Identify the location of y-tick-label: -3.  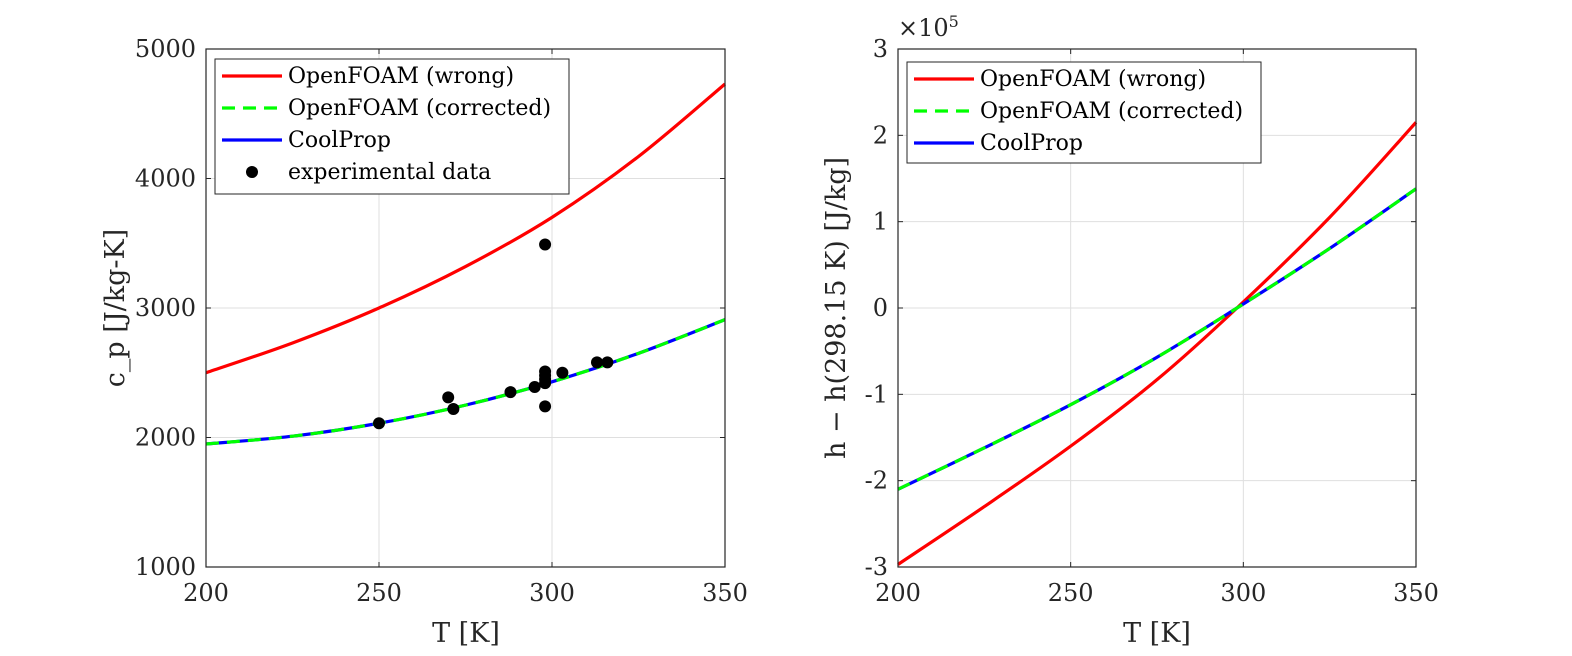
(876, 567).